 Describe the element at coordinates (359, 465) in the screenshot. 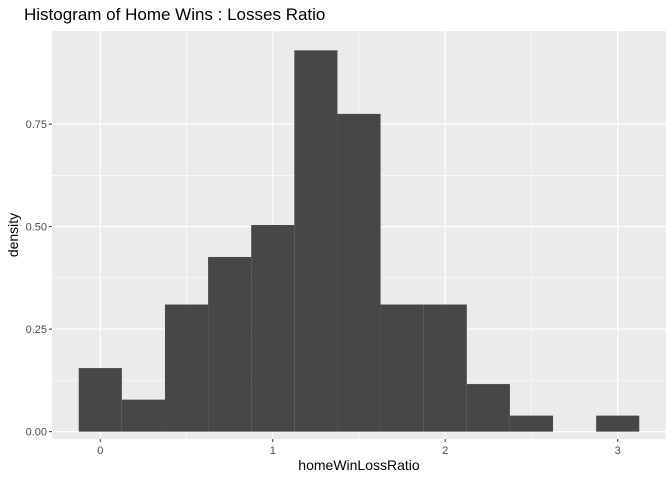

I see `x-axis-title: homeWinLossRatio` at that location.